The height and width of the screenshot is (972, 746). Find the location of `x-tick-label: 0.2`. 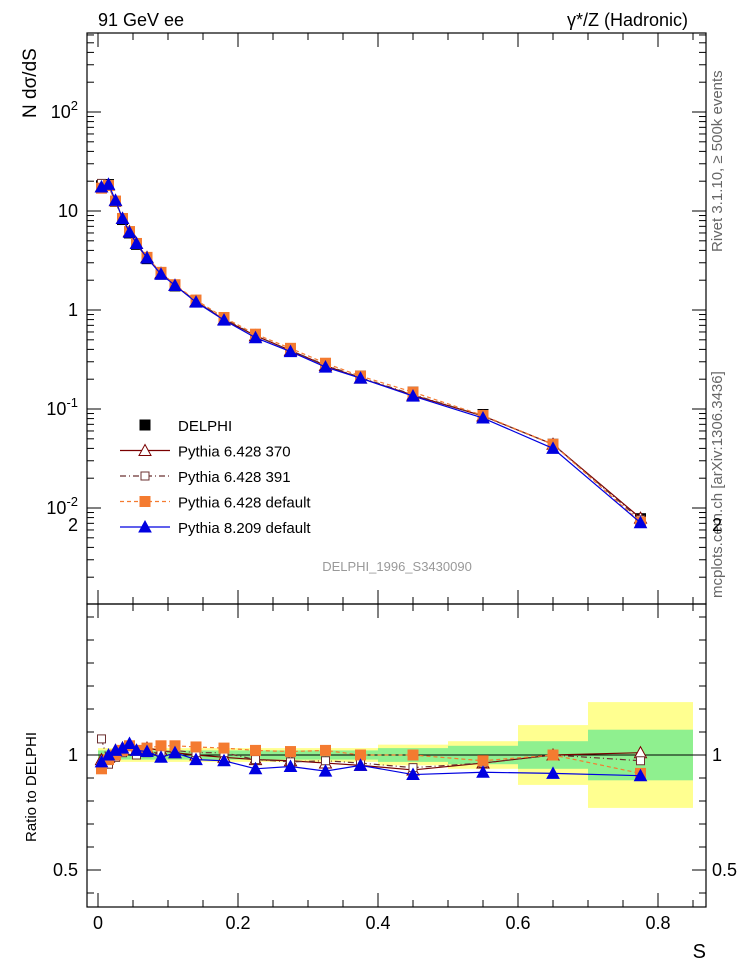

x-tick-label: 0.2 is located at coordinates (237, 923).